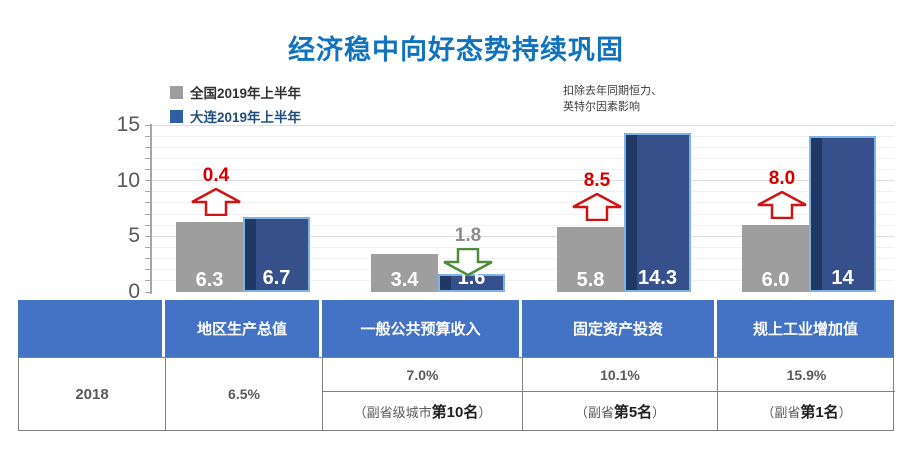 This screenshot has height=465, width=912. Describe the element at coordinates (91, 328) in the screenshot. I see `table-header-cell-empty` at that location.